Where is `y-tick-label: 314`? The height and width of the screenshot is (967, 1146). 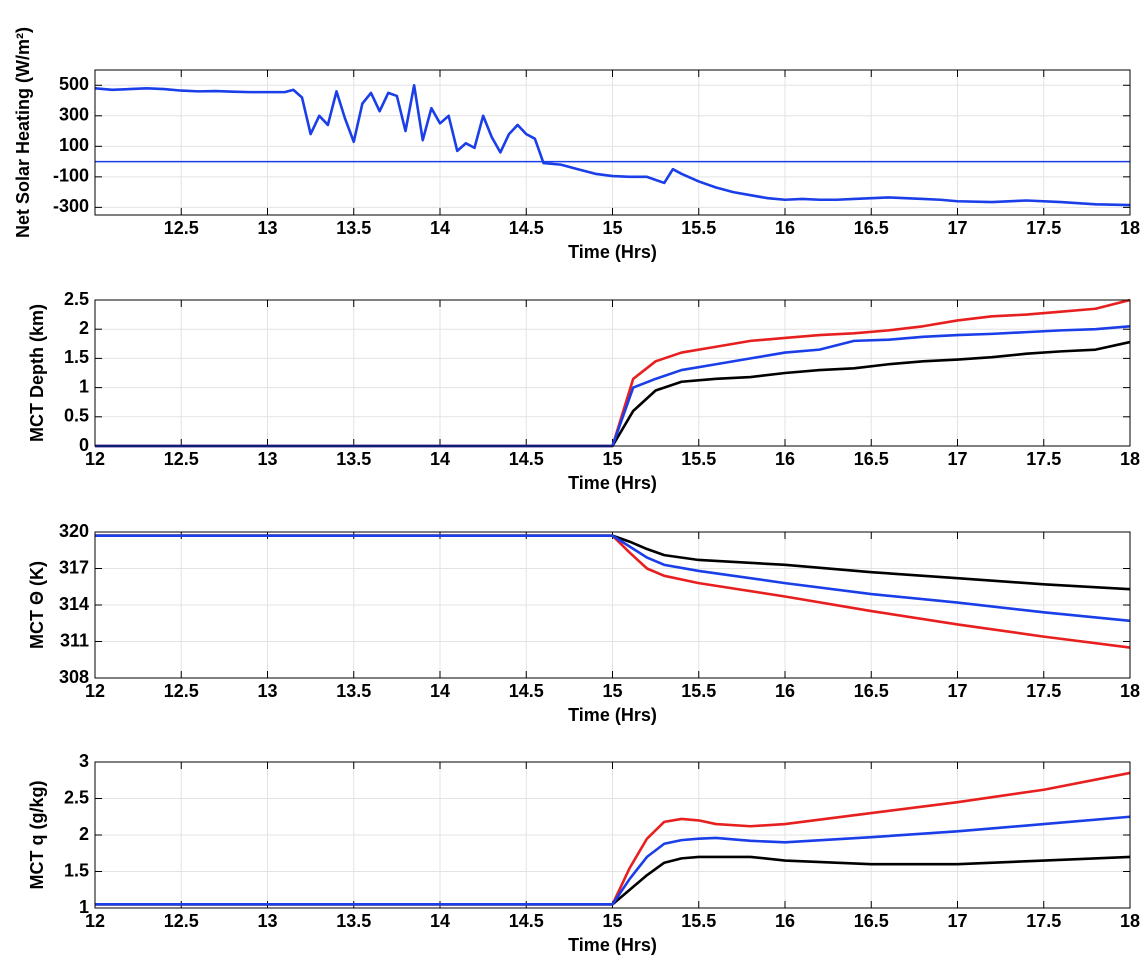
y-tick-label: 314 is located at coordinates (74, 604).